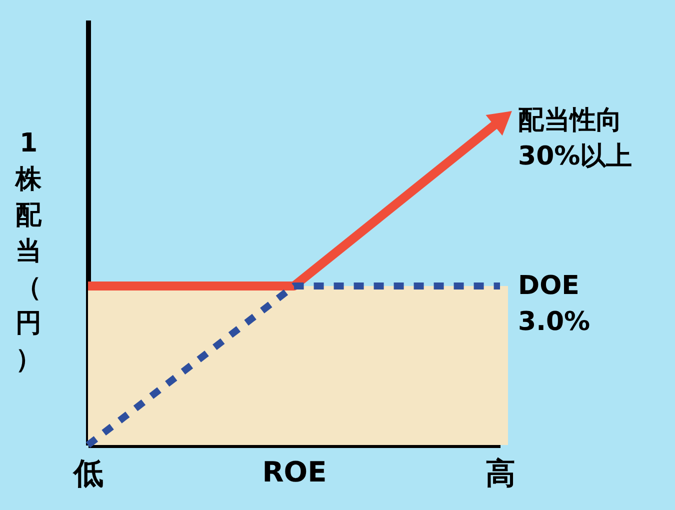 Image resolution: width=675 pixels, height=510 pixels. I want to click on annotation: 配当性向 30%以上, so click(575, 139).